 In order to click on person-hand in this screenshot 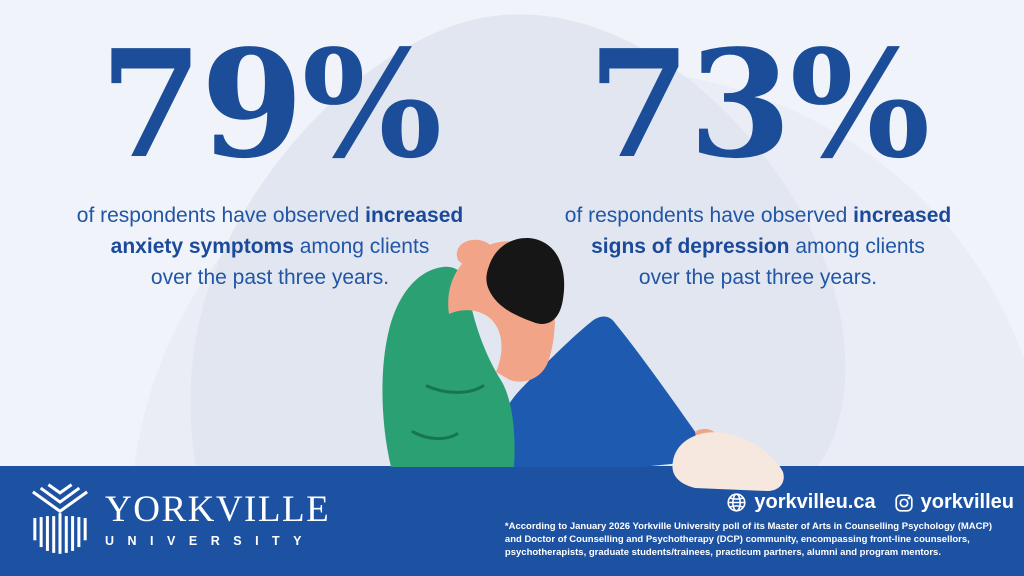, I will do `click(475, 253)`.